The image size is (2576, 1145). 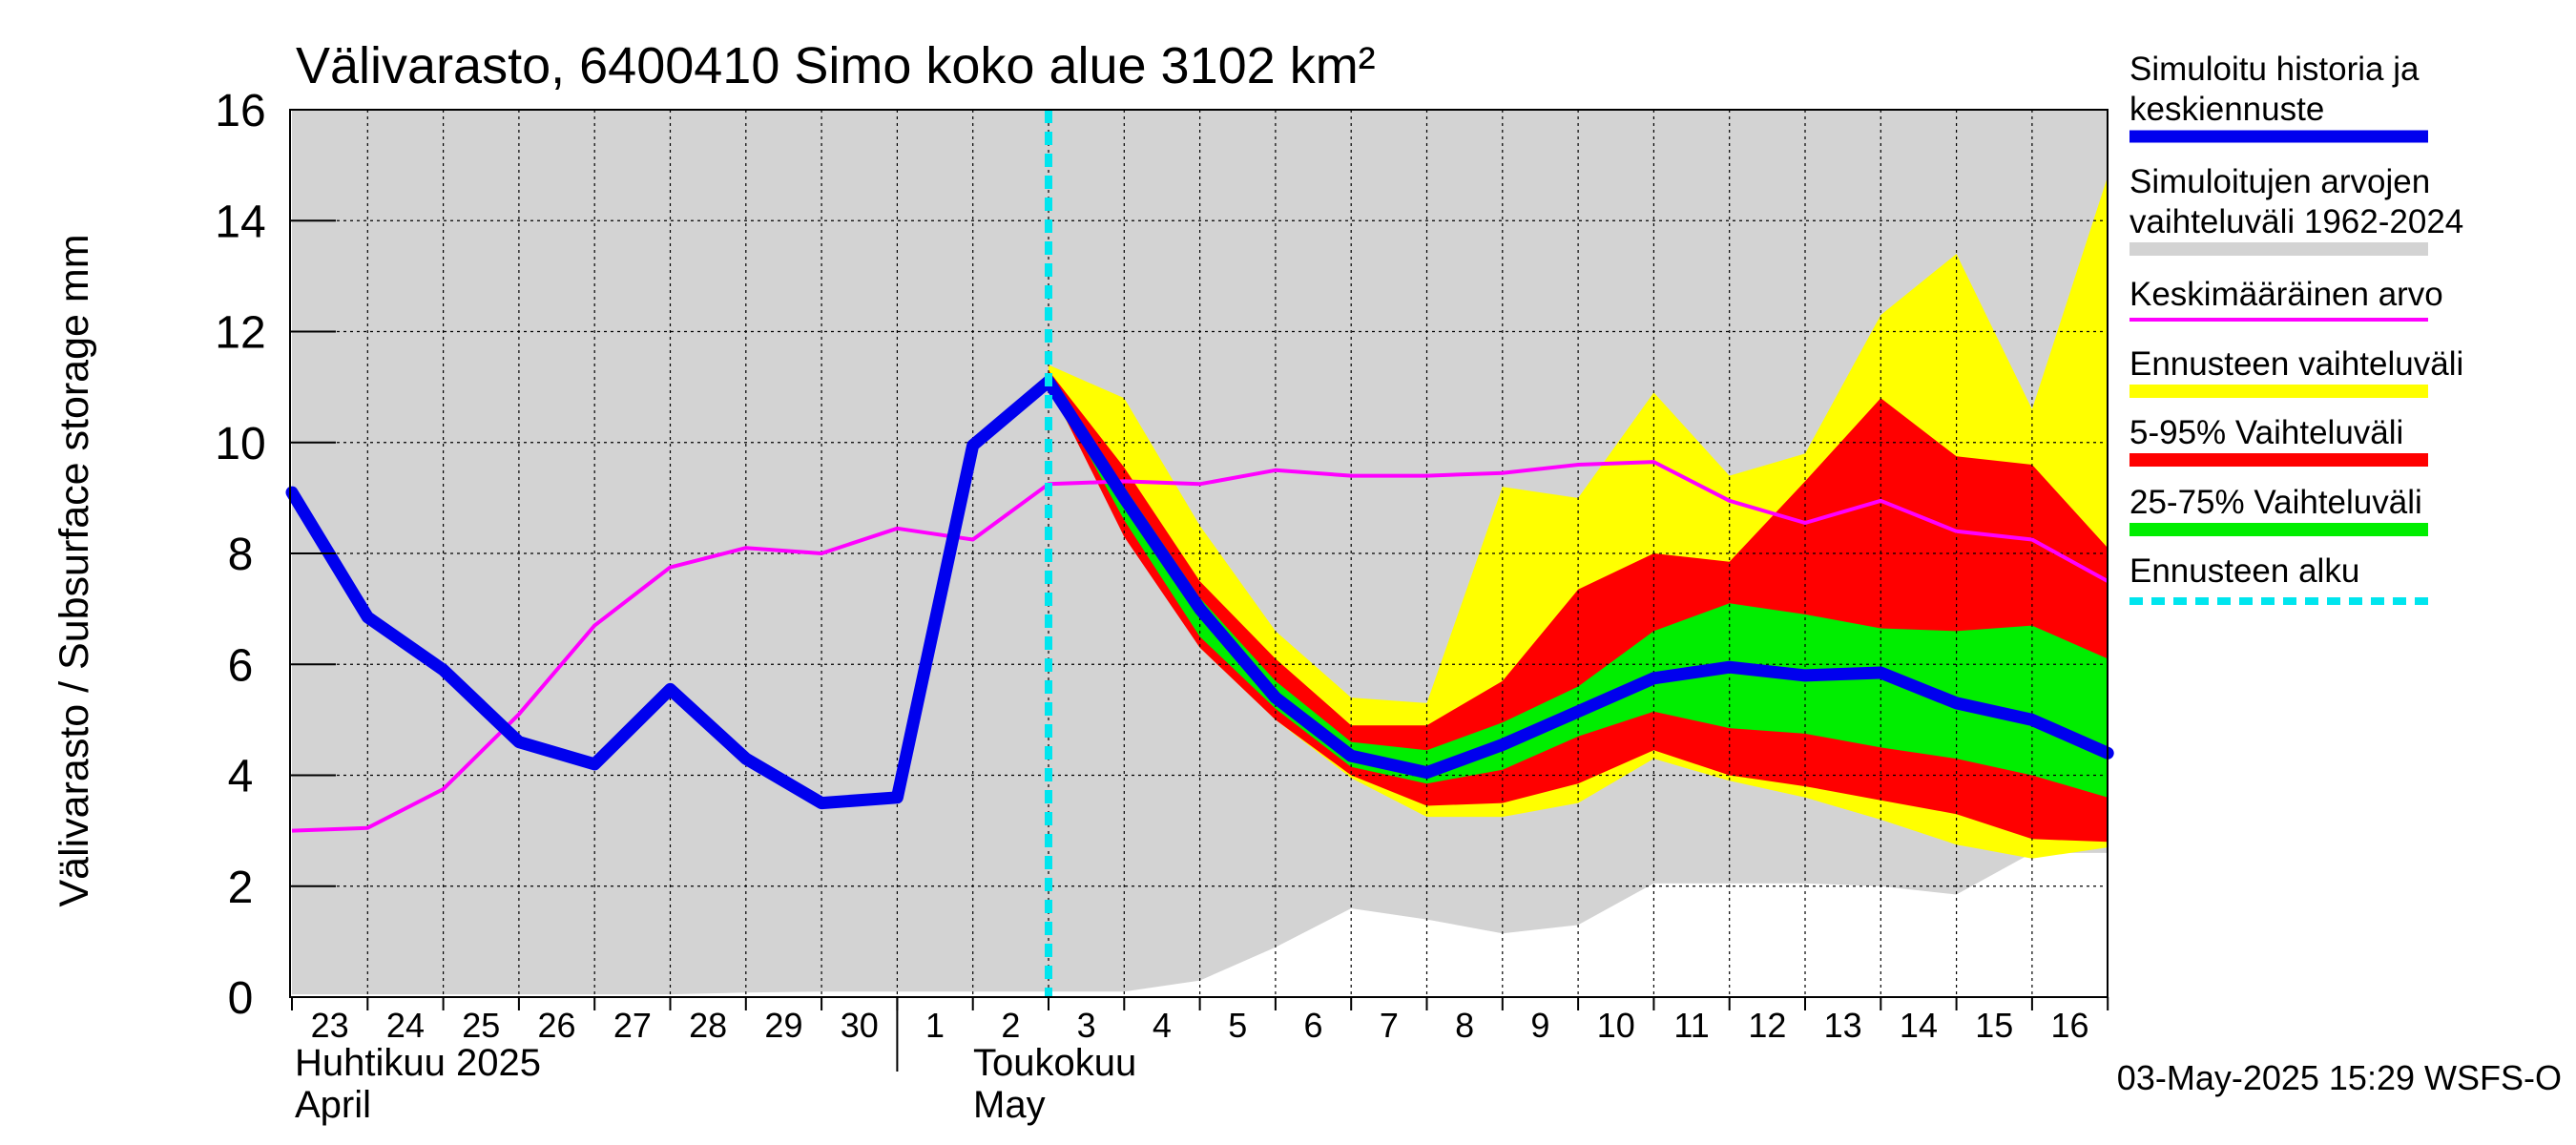 What do you see at coordinates (1539, 1025) in the screenshot?
I see `x-tick-label: 9` at bounding box center [1539, 1025].